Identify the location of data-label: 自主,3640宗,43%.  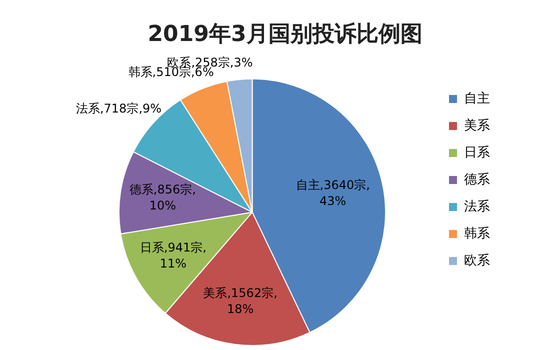
(333, 193).